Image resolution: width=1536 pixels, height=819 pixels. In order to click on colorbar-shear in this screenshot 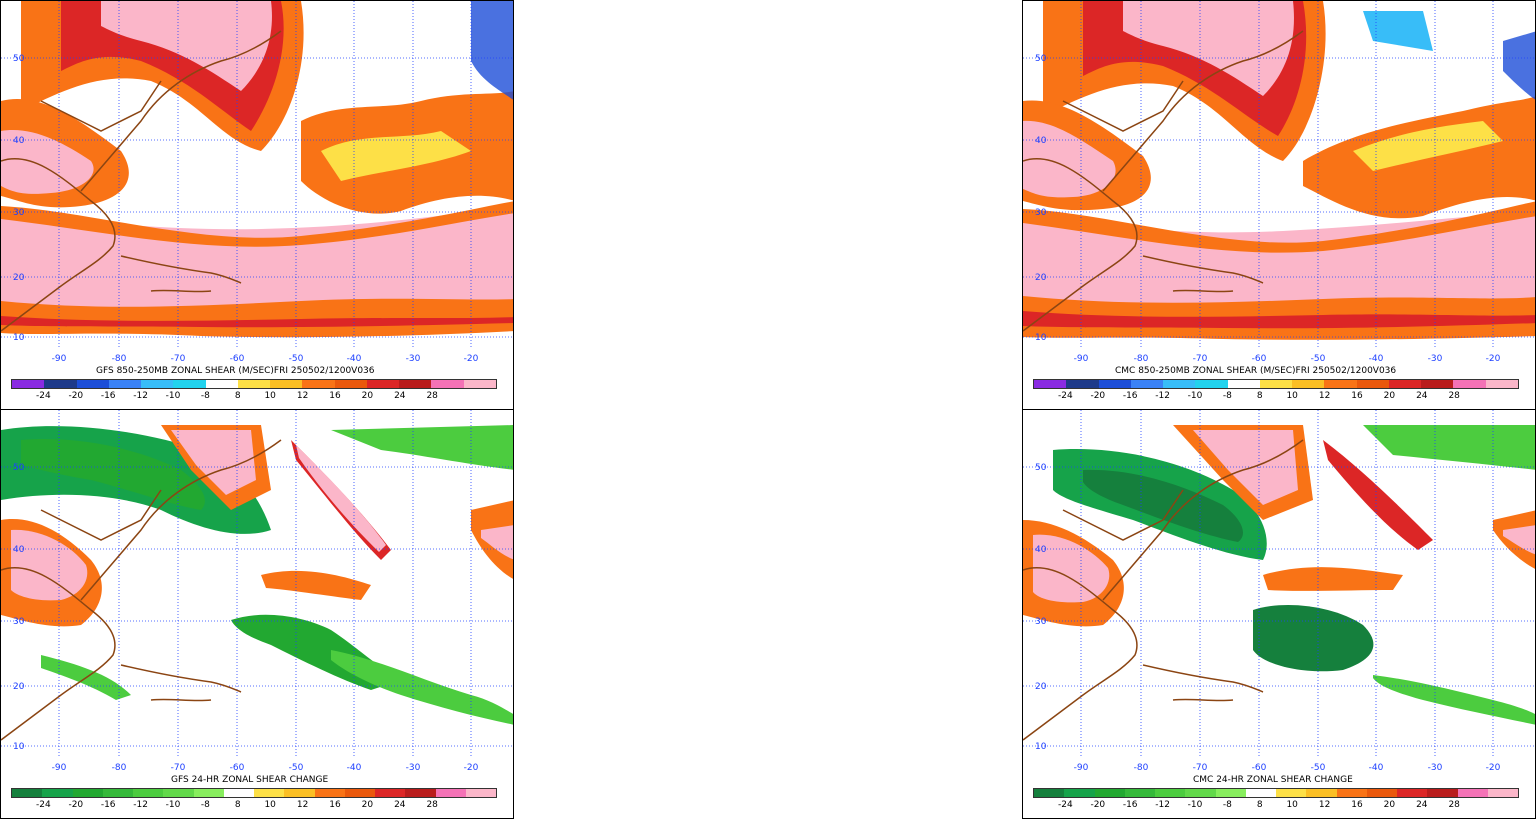, I will do `click(254, 384)`.